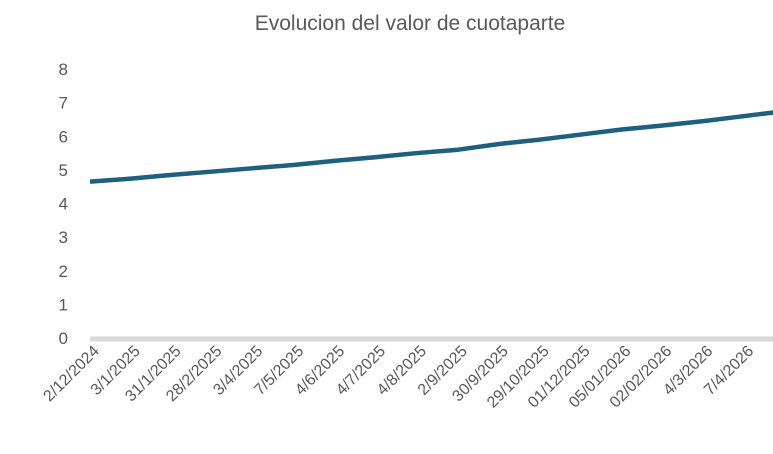 This screenshot has width=773, height=454. What do you see at coordinates (63, 103) in the screenshot?
I see `y-tick-label: 7` at bounding box center [63, 103].